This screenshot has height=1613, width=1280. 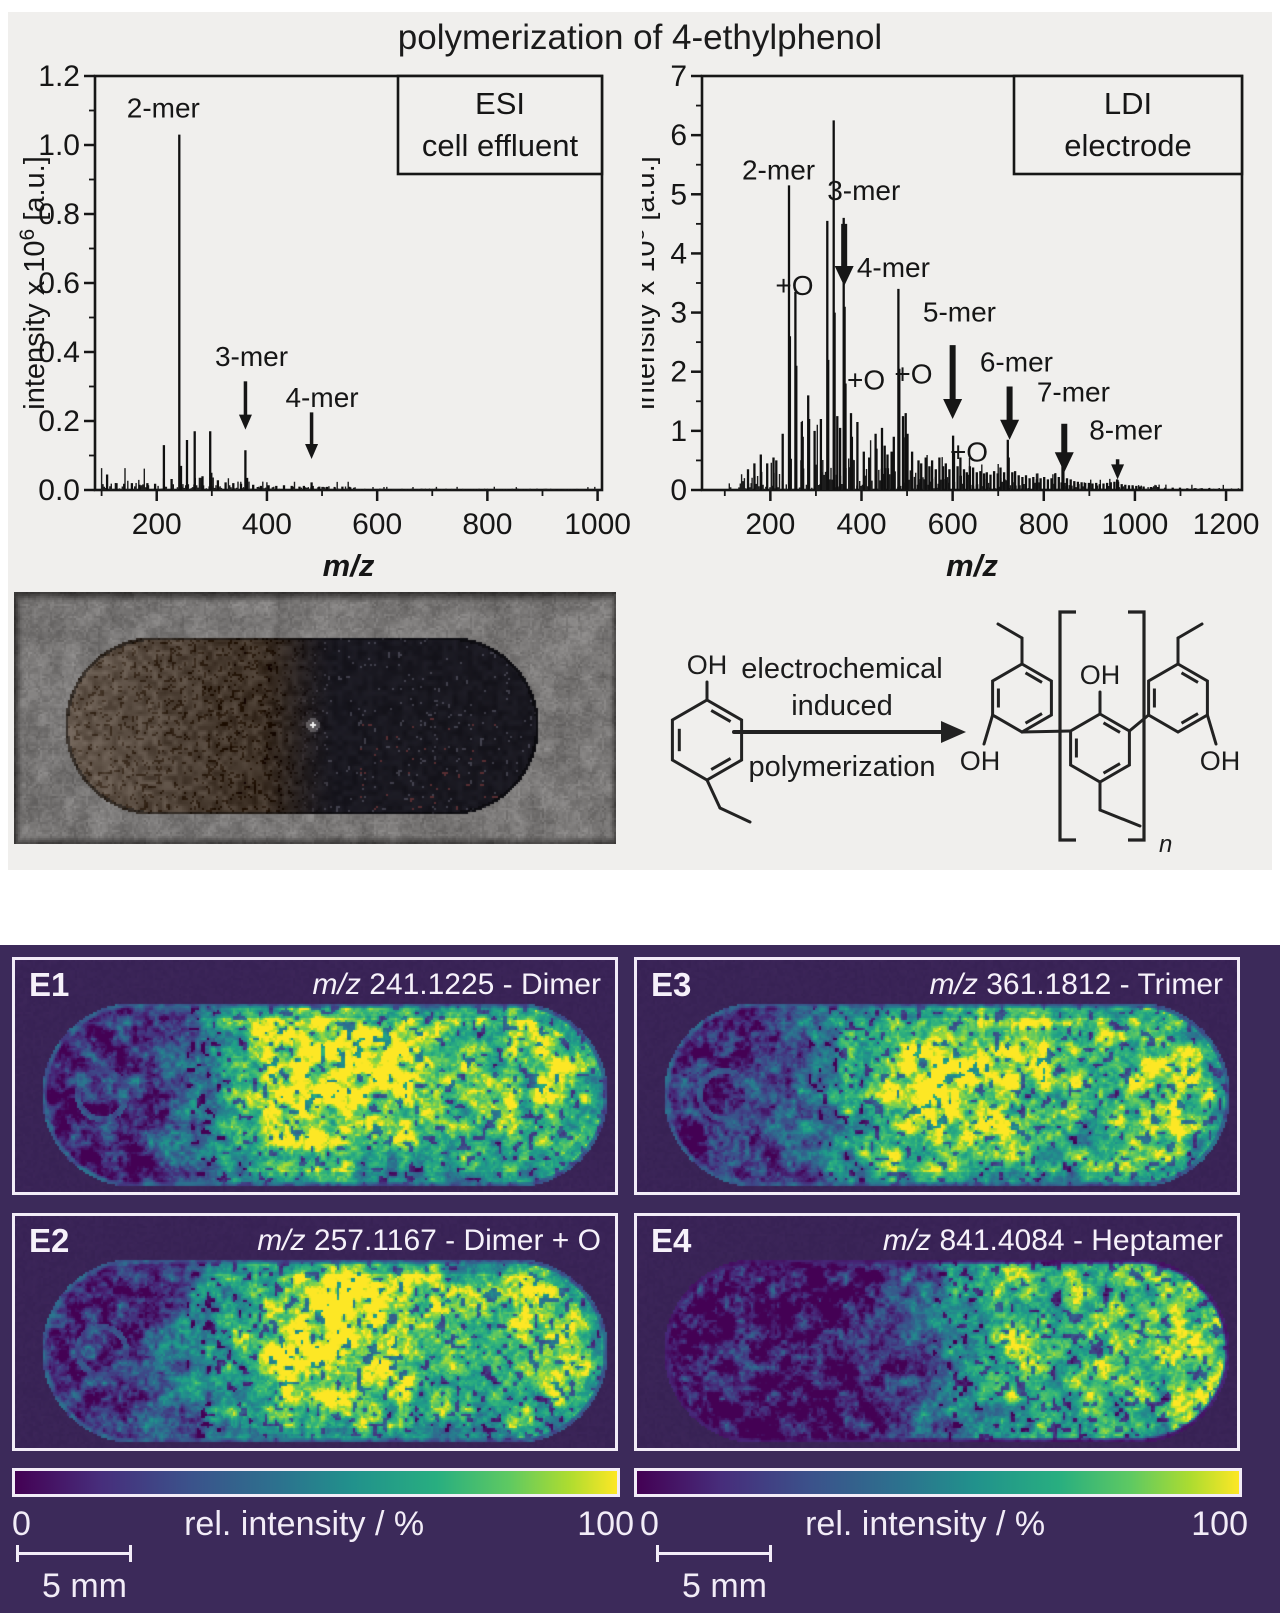 I want to click on peak-annotation: 8-mer, so click(x=1125, y=430).